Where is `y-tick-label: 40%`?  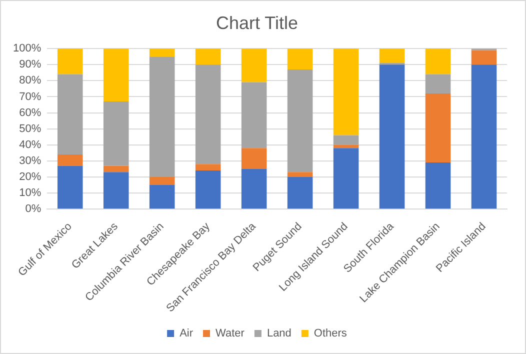 y-tick-label: 40% is located at coordinates (30, 144).